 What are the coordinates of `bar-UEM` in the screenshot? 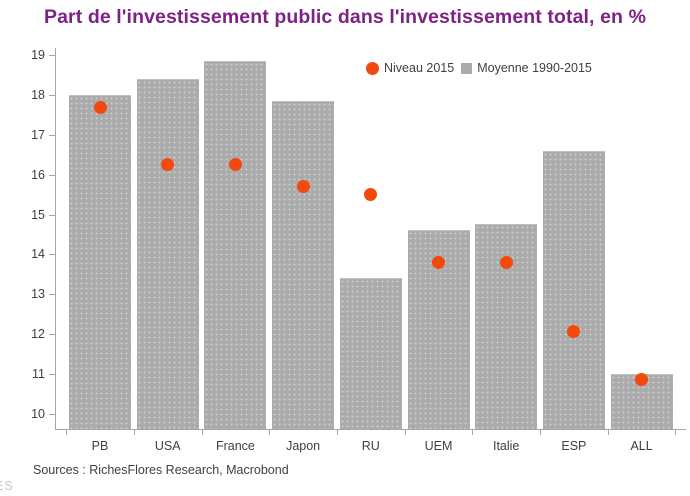 It's located at (438, 330).